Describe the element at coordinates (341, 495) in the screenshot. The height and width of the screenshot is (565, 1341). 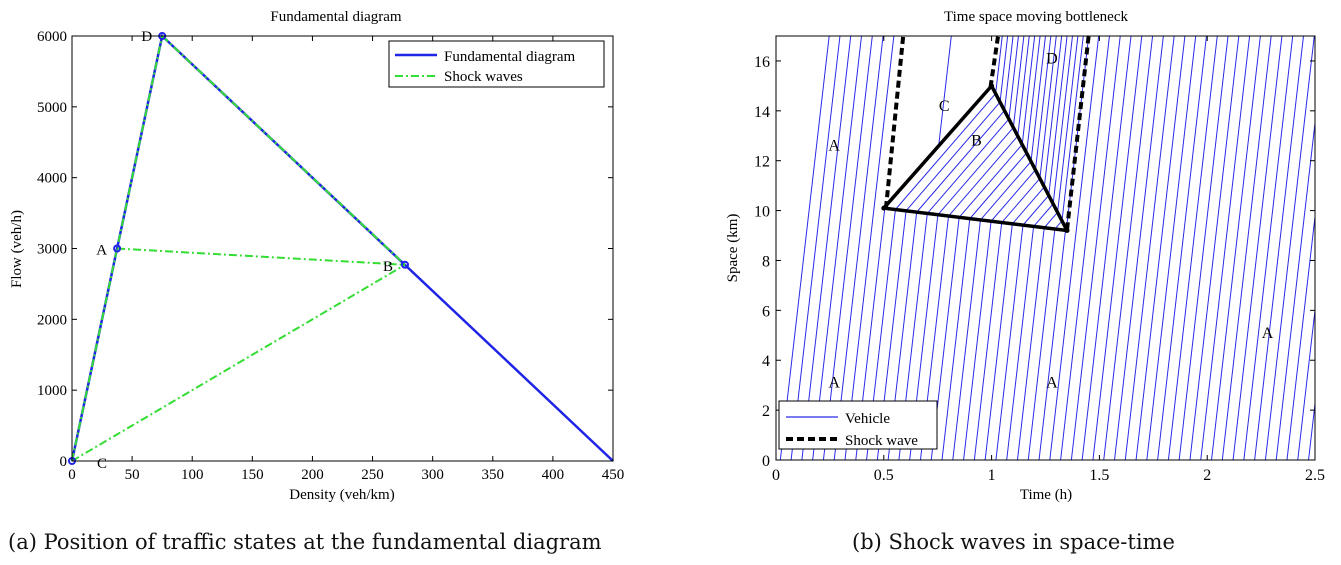
I see `x-axis-label: Density (veh/km)` at that location.